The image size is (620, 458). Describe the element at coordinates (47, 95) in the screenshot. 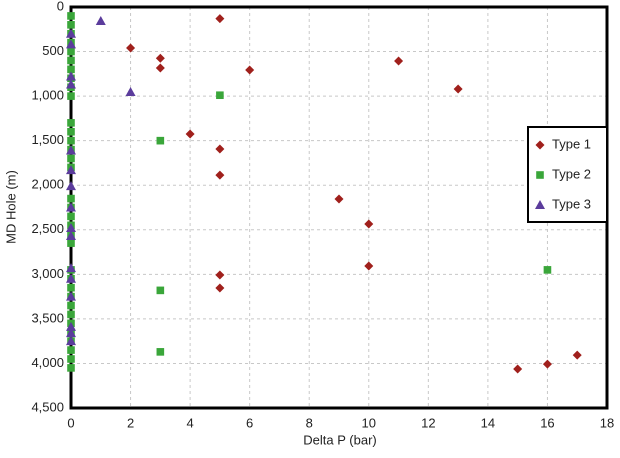

I see `y-tick-label: 1,000` at that location.